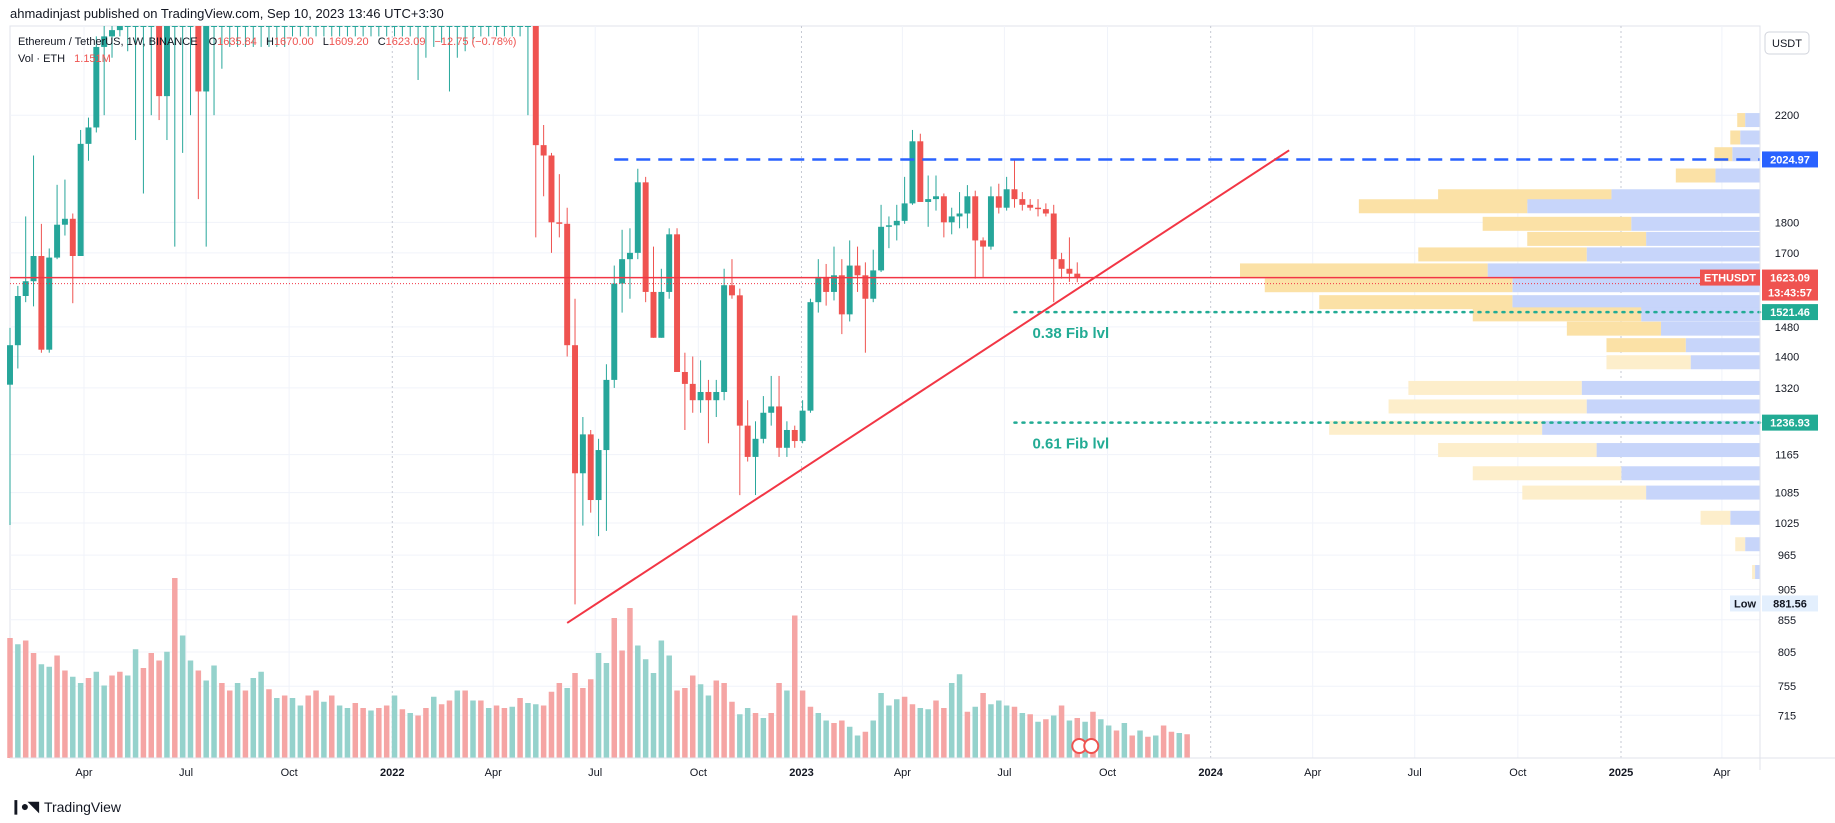 The width and height of the screenshot is (1835, 823). Describe the element at coordinates (1790, 294) in the screenshot. I see `price-tag-label: 13:43:57` at that location.